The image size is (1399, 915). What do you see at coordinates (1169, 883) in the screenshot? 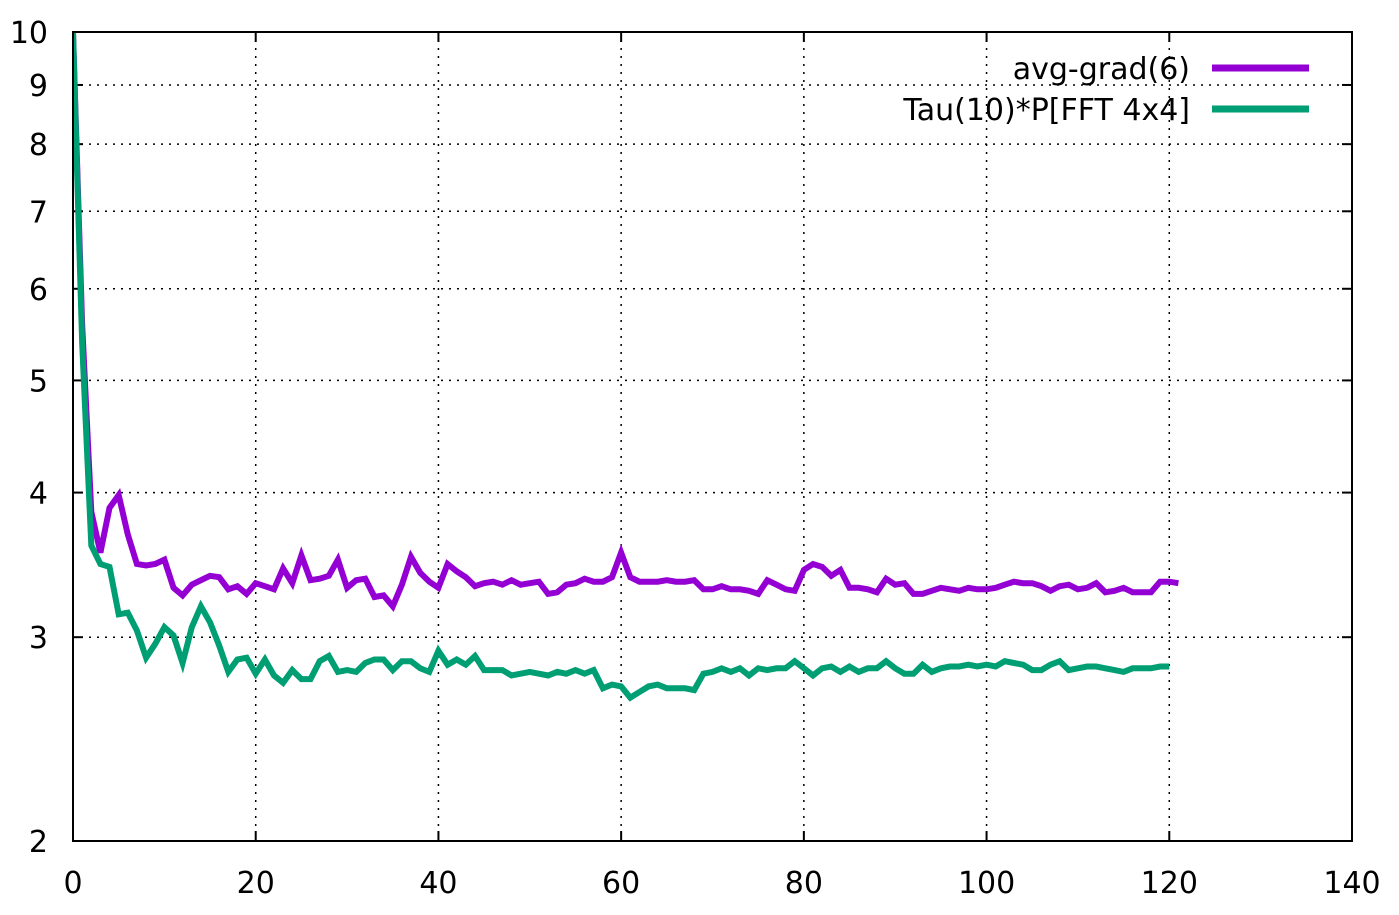
I see `x-tick-label: 120` at bounding box center [1169, 883].